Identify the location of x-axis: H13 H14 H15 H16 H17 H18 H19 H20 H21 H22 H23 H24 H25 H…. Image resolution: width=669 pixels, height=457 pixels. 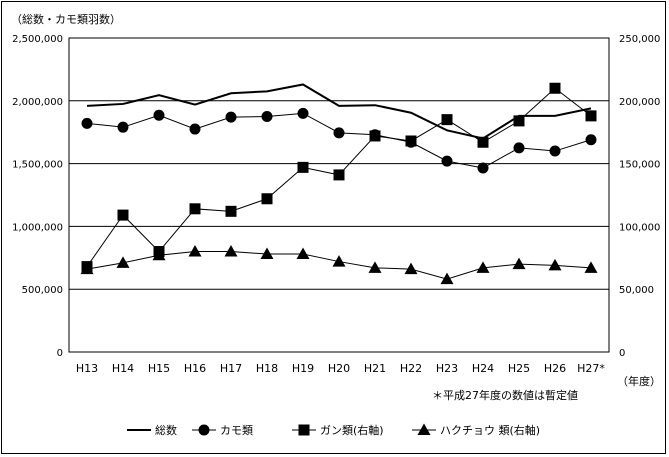
(341, 368).